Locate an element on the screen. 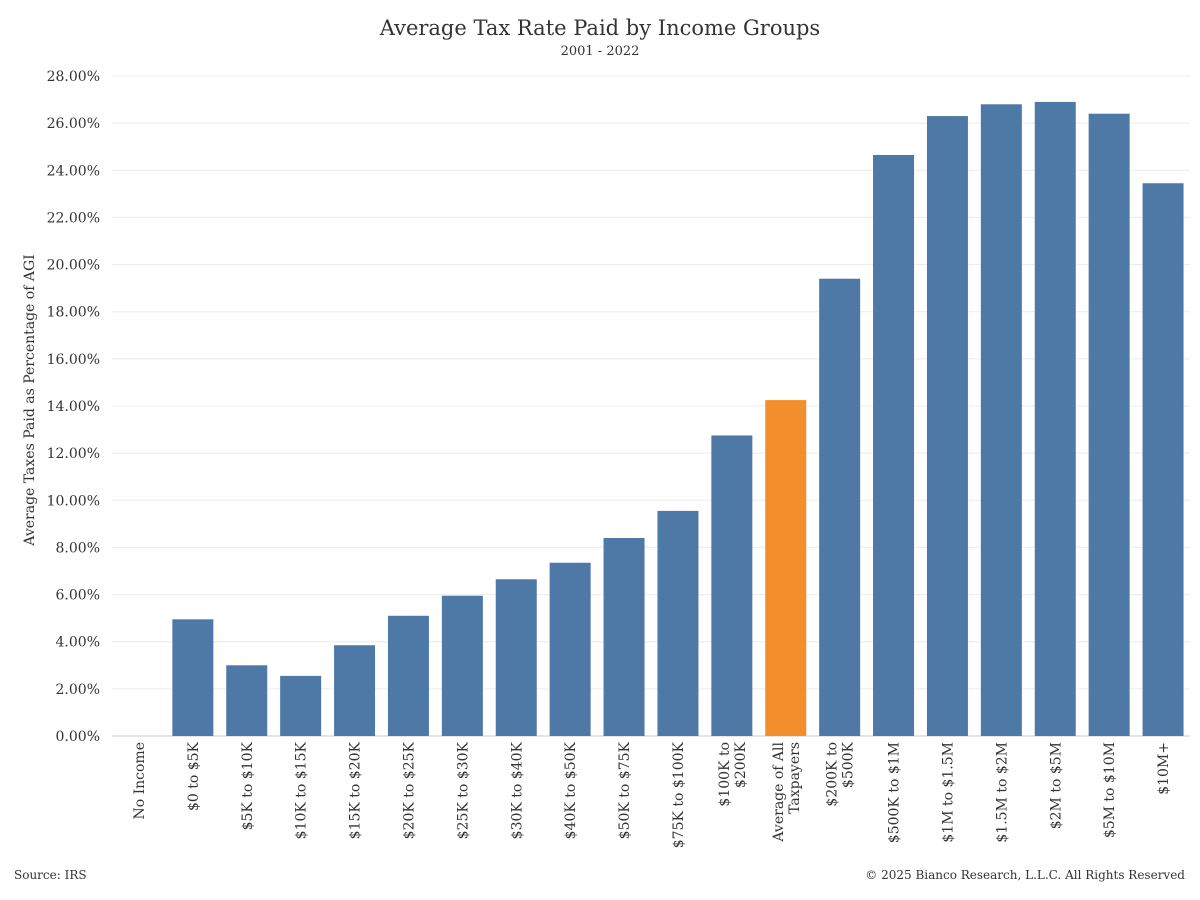  y-axis-title: Average Taxes Paid as Percentage of AGI is located at coordinates (30, 400).